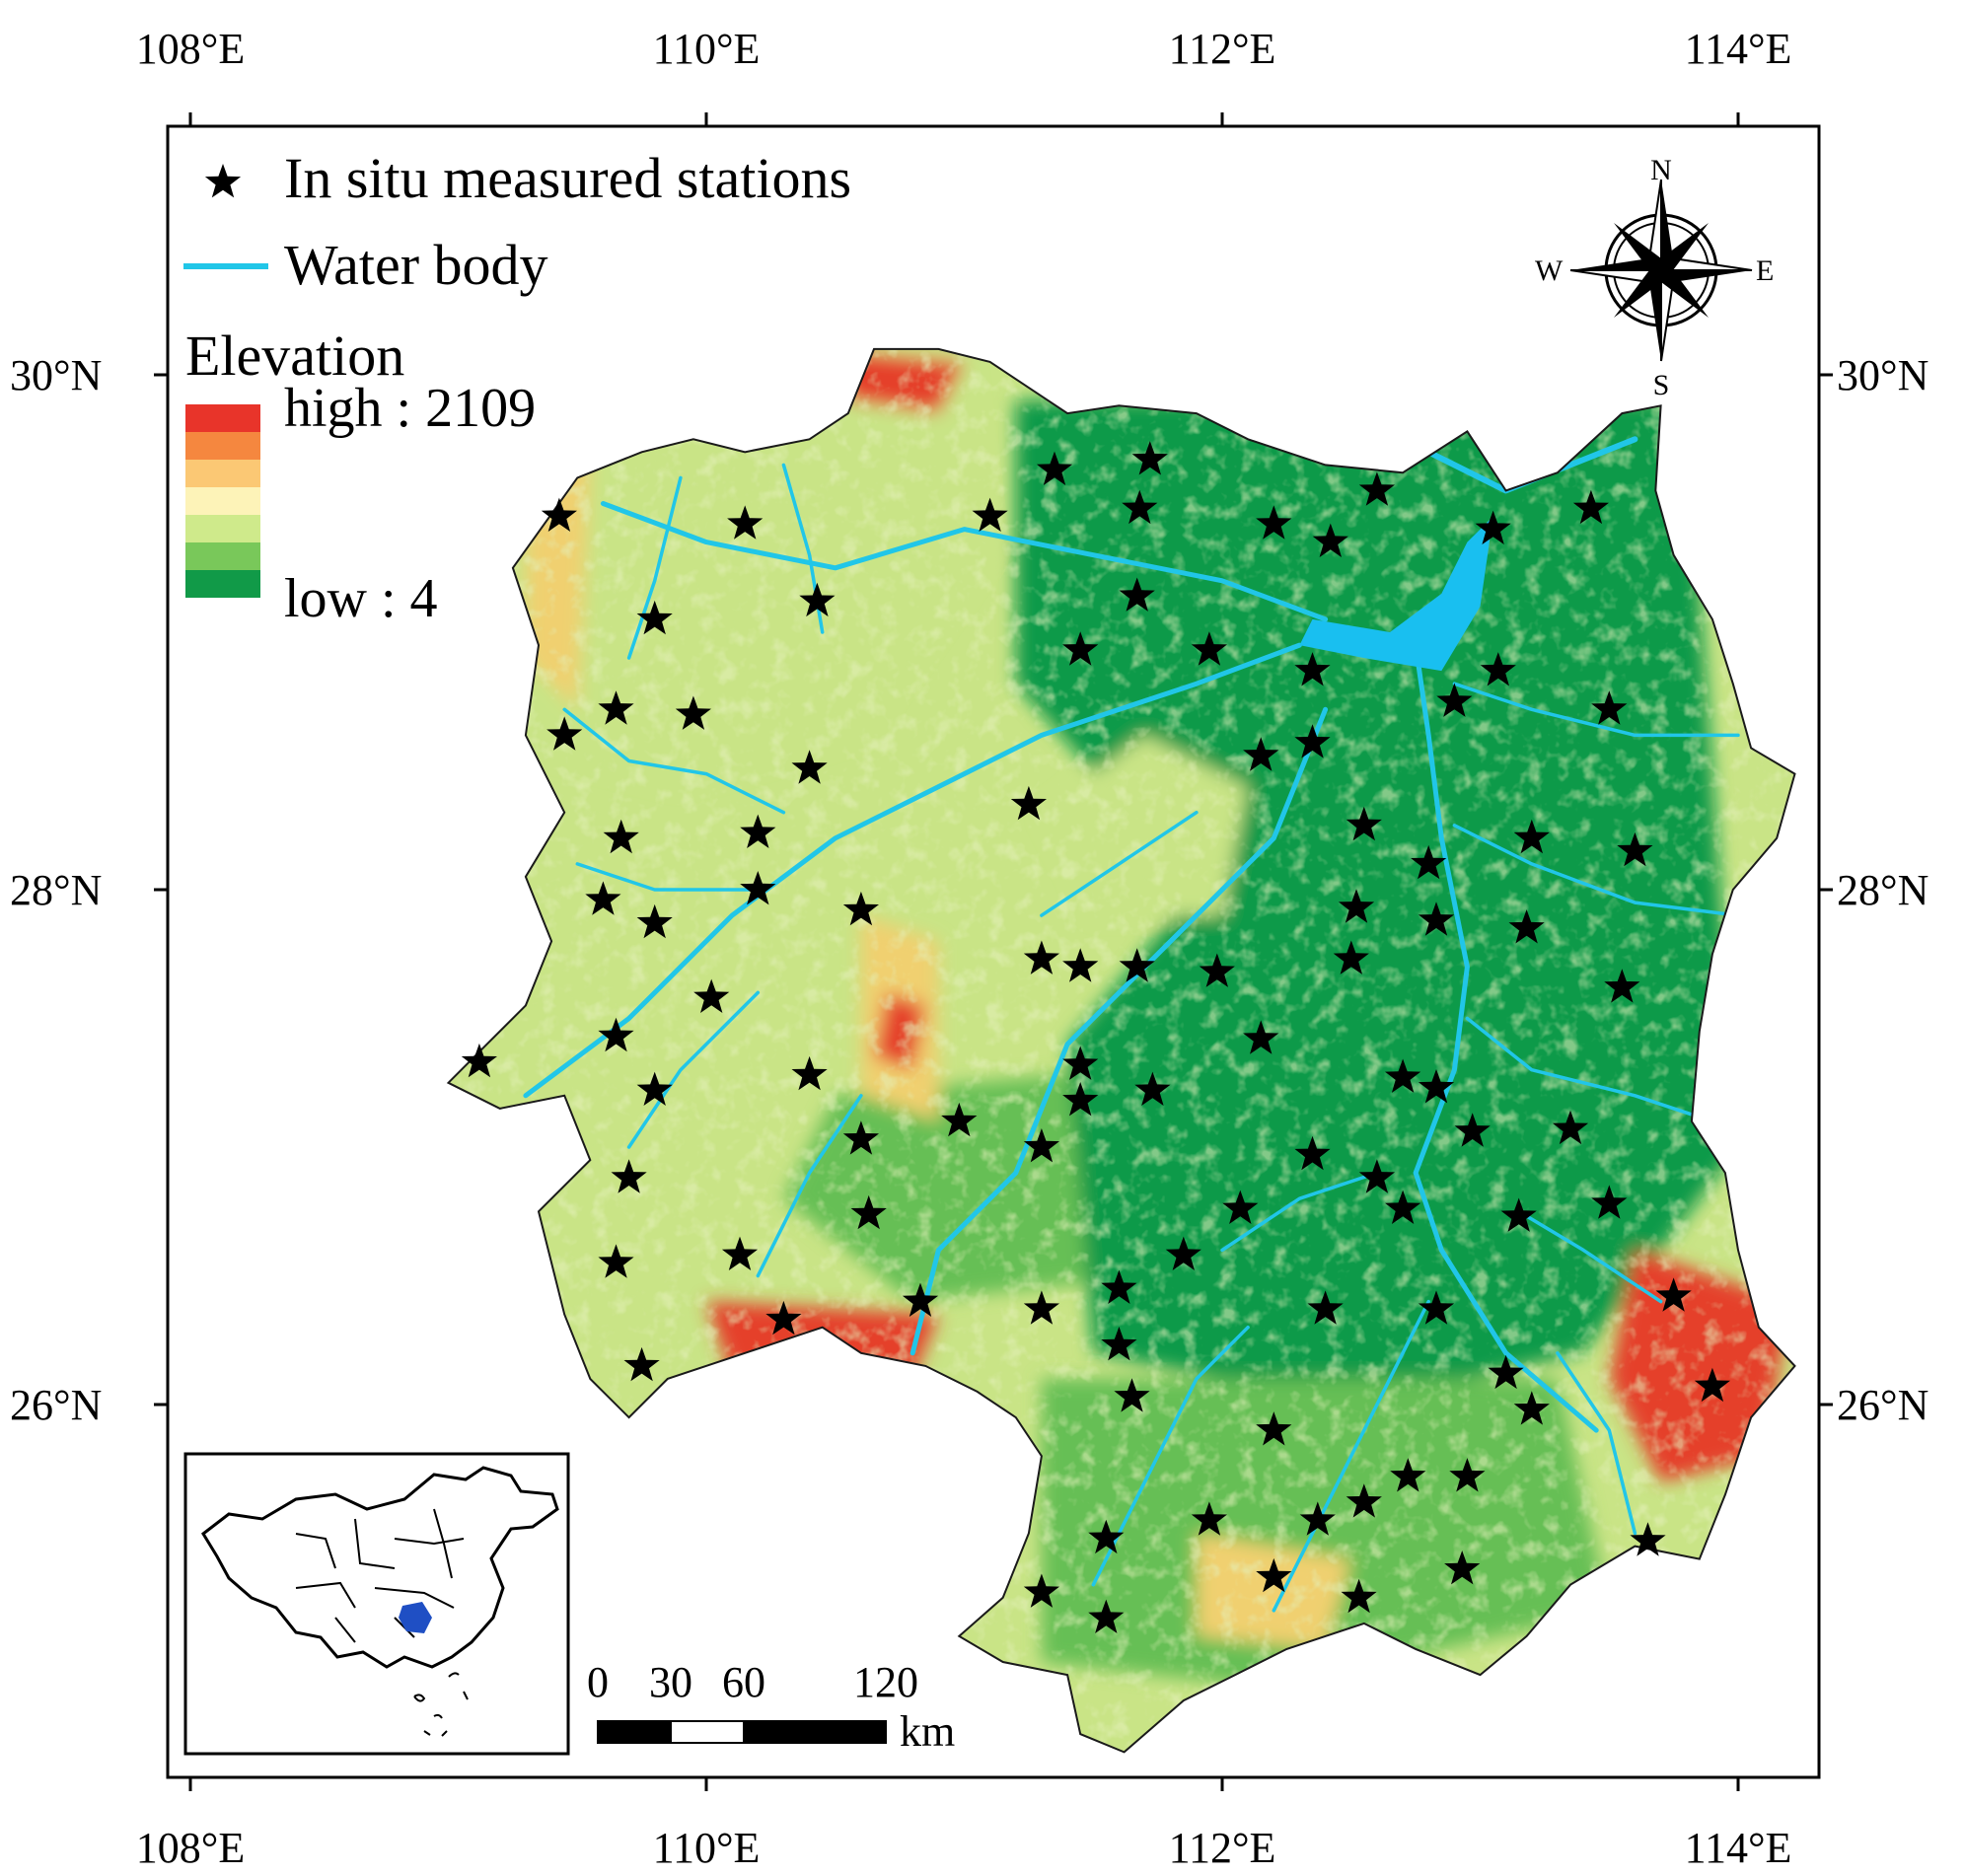 This screenshot has height=1876, width=1965. What do you see at coordinates (416, 265) in the screenshot?
I see `legend-water-label: Water body` at bounding box center [416, 265].